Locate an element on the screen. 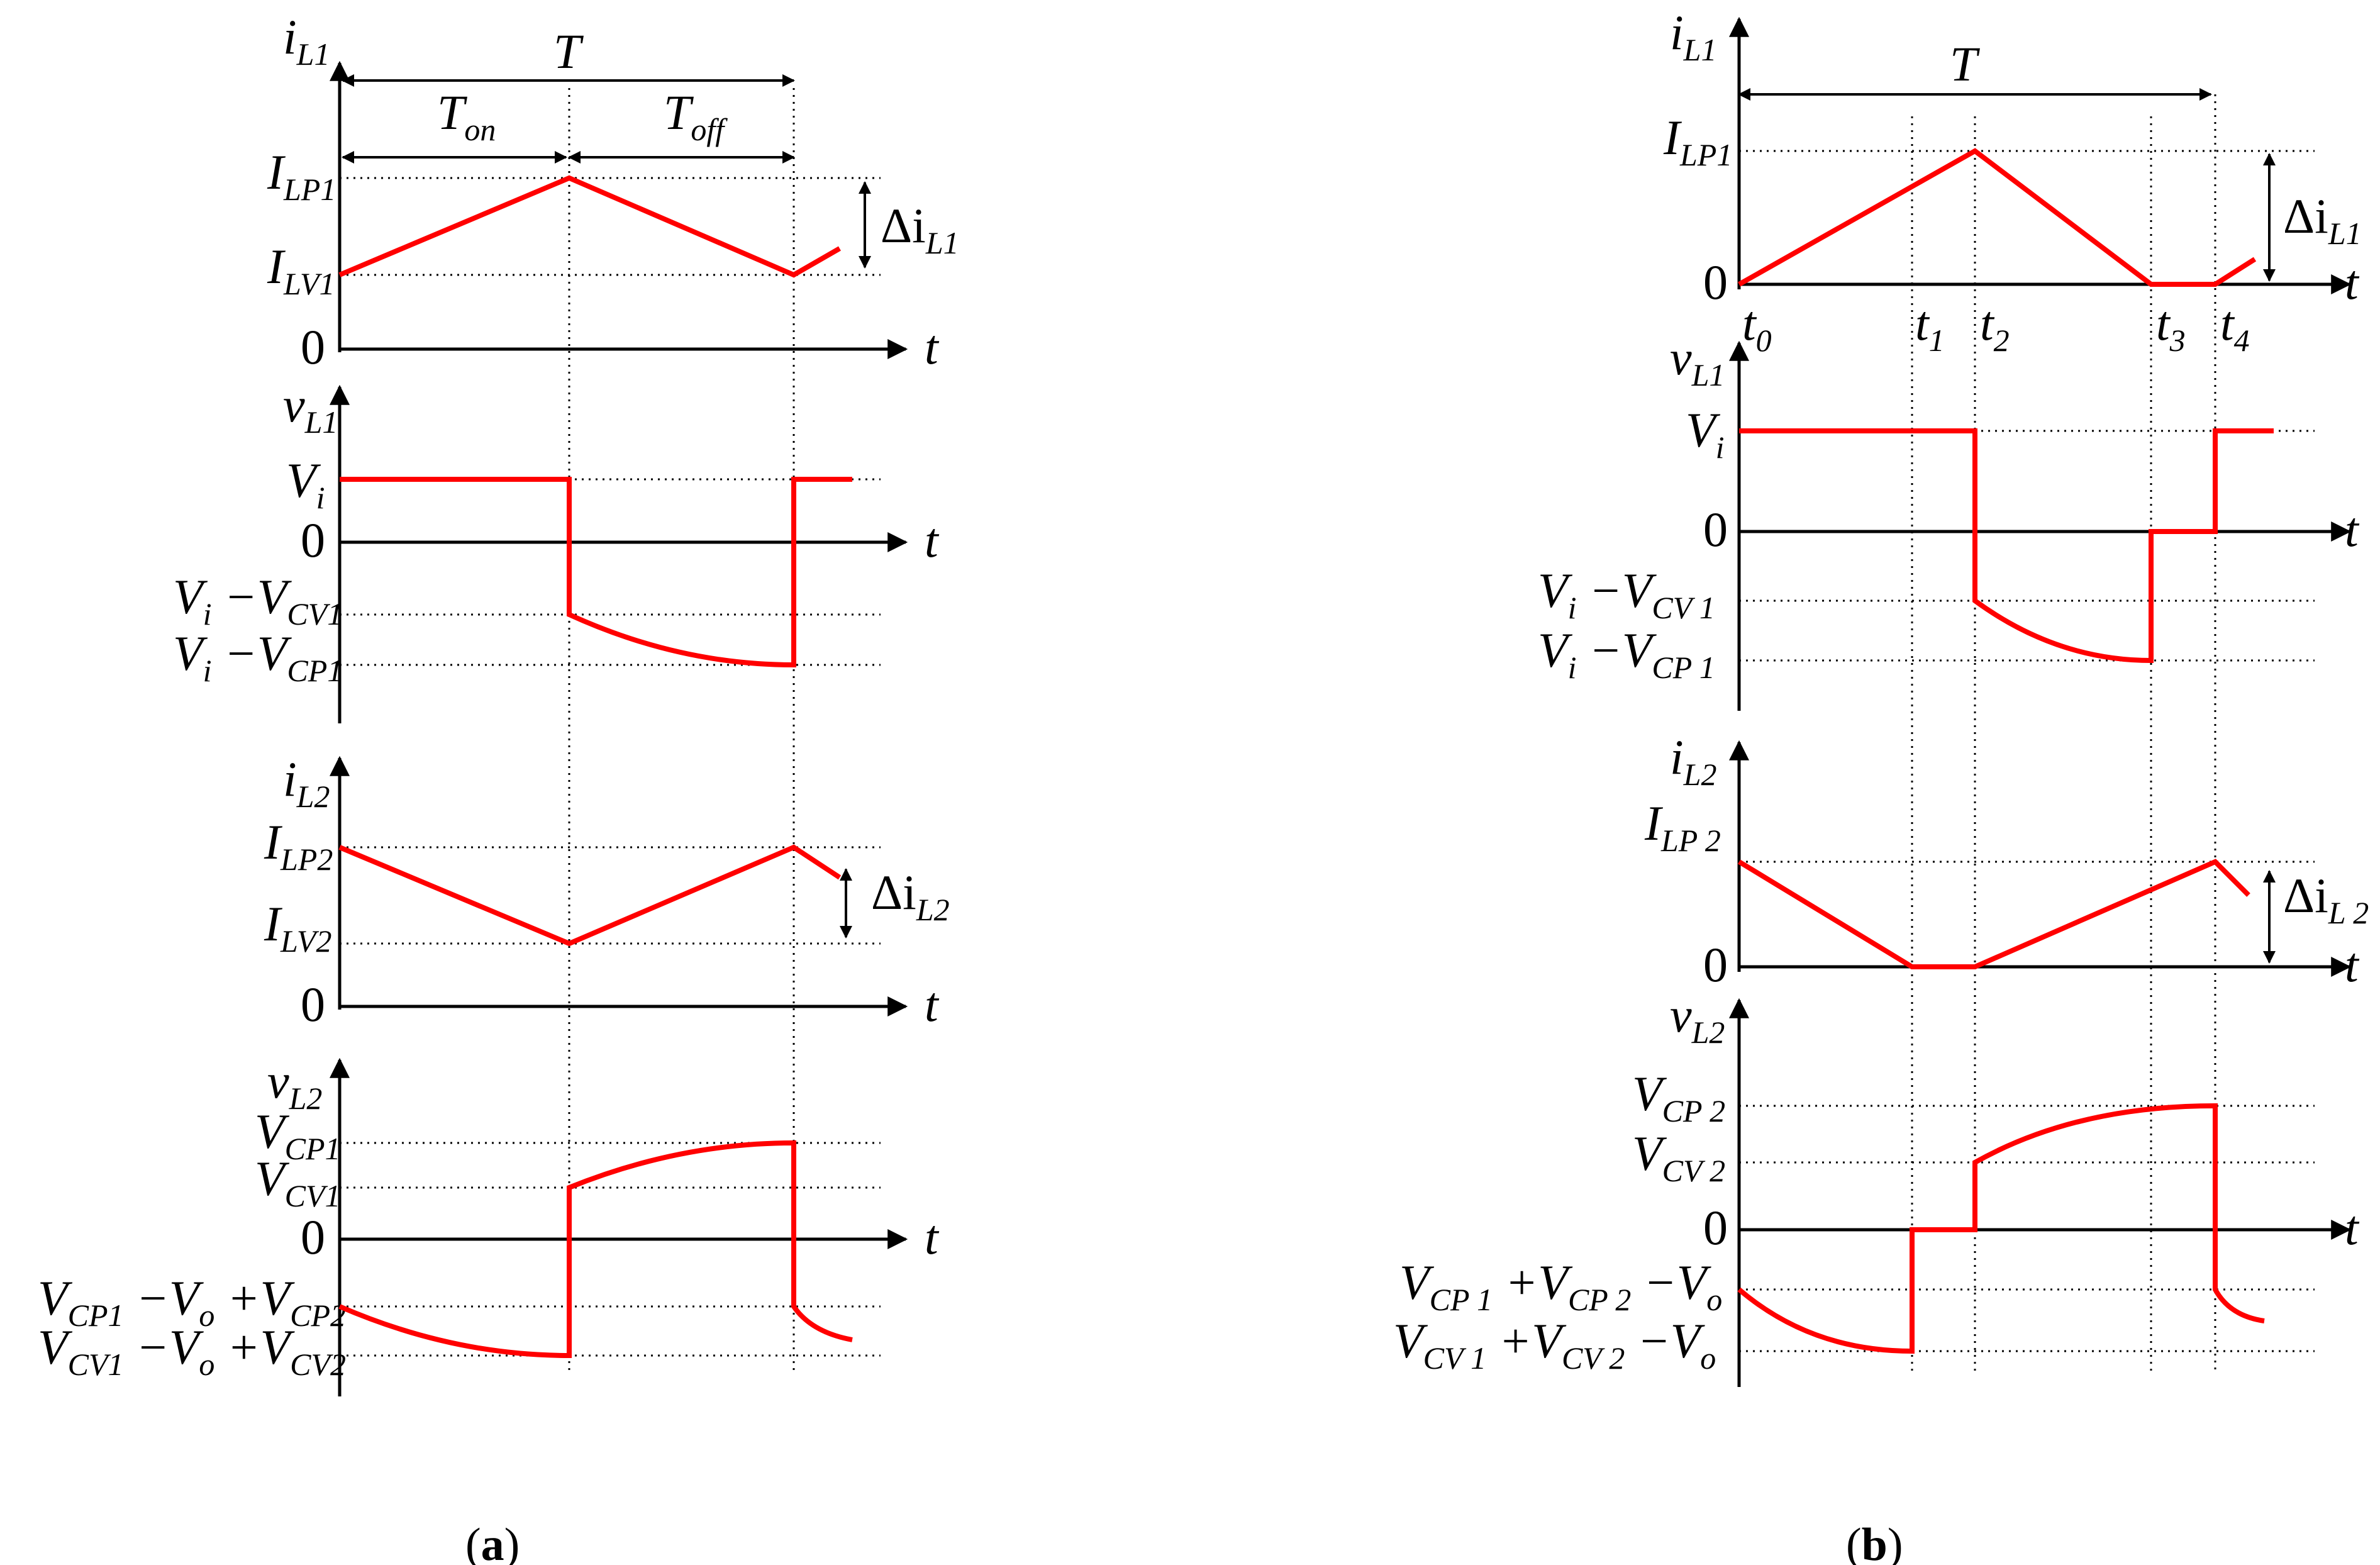 This screenshot has width=2380, height=1565. caption-b: (b) is located at coordinates (1874, 1542).